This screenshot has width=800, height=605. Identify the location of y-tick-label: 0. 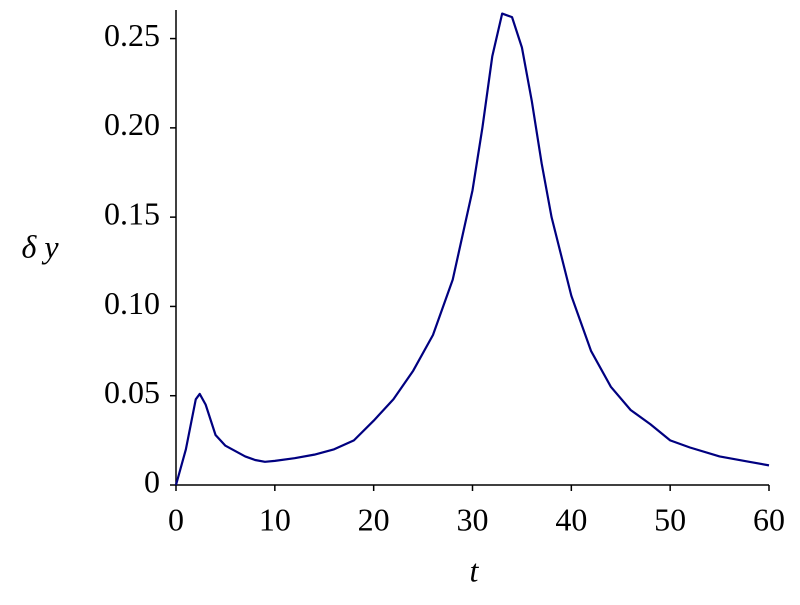
(152, 481).